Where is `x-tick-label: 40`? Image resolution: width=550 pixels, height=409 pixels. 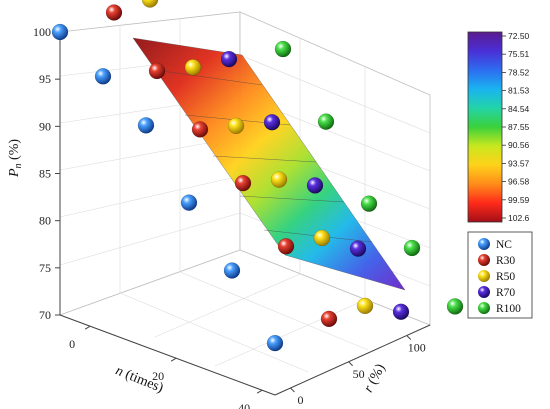
x-tick-label: 40 is located at coordinates (244, 405).